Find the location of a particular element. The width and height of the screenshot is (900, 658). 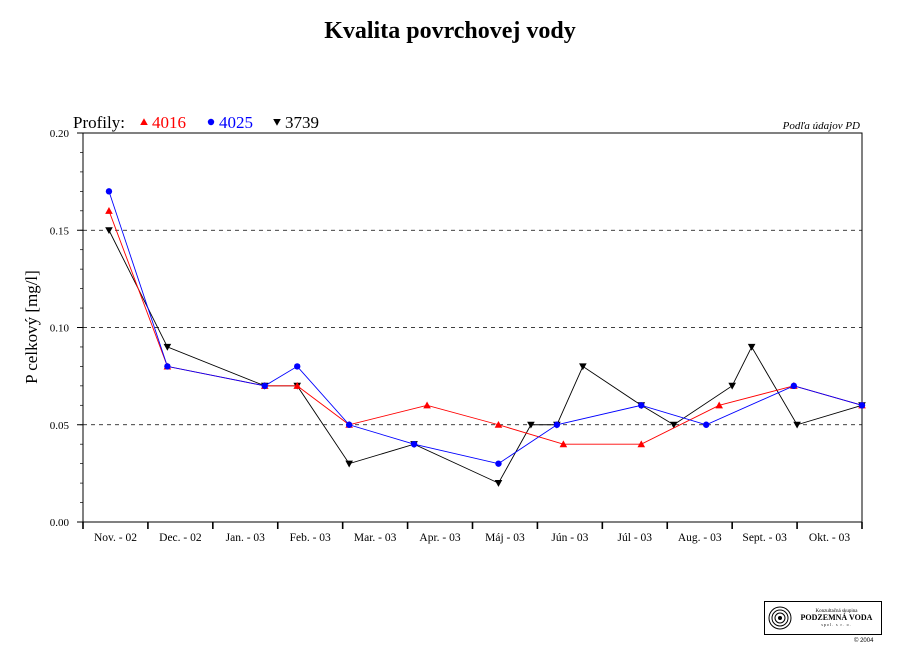

y-tick-label: 0.05 is located at coordinates (60, 426).